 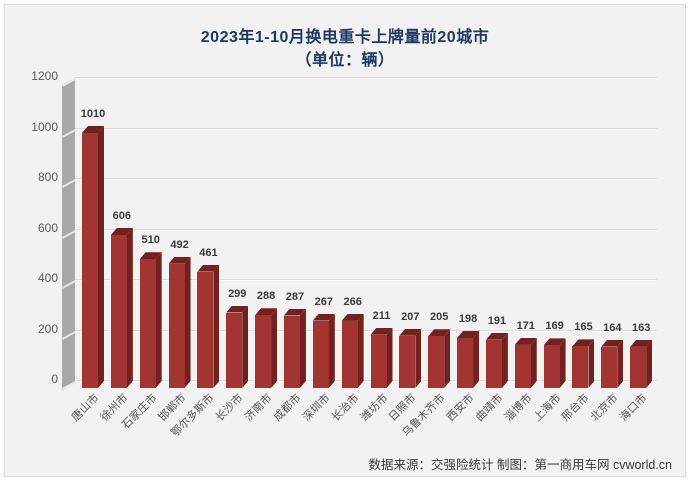 I want to click on bar-value-label: 299, so click(x=237, y=293).